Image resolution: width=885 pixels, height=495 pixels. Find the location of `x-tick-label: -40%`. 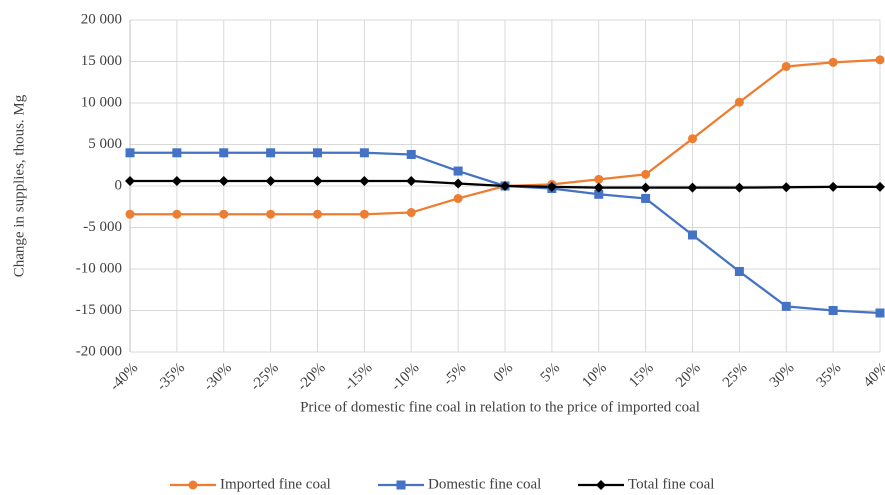

x-tick-label: -40% is located at coordinates (124, 377).